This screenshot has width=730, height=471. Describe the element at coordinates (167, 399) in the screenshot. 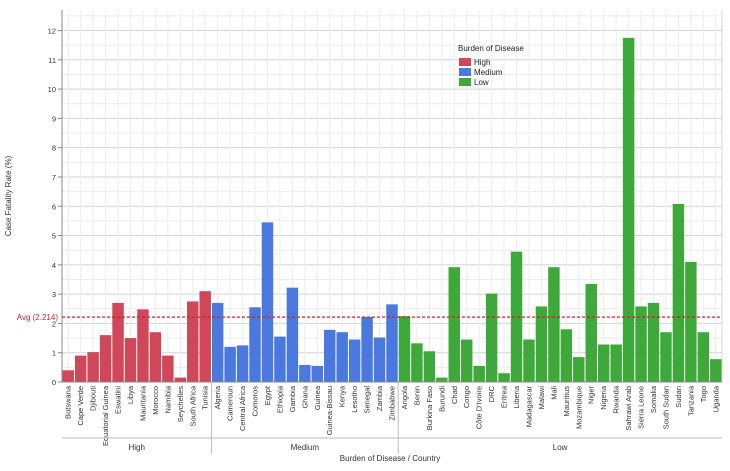

I see `x-category-label: Namibia` at that location.